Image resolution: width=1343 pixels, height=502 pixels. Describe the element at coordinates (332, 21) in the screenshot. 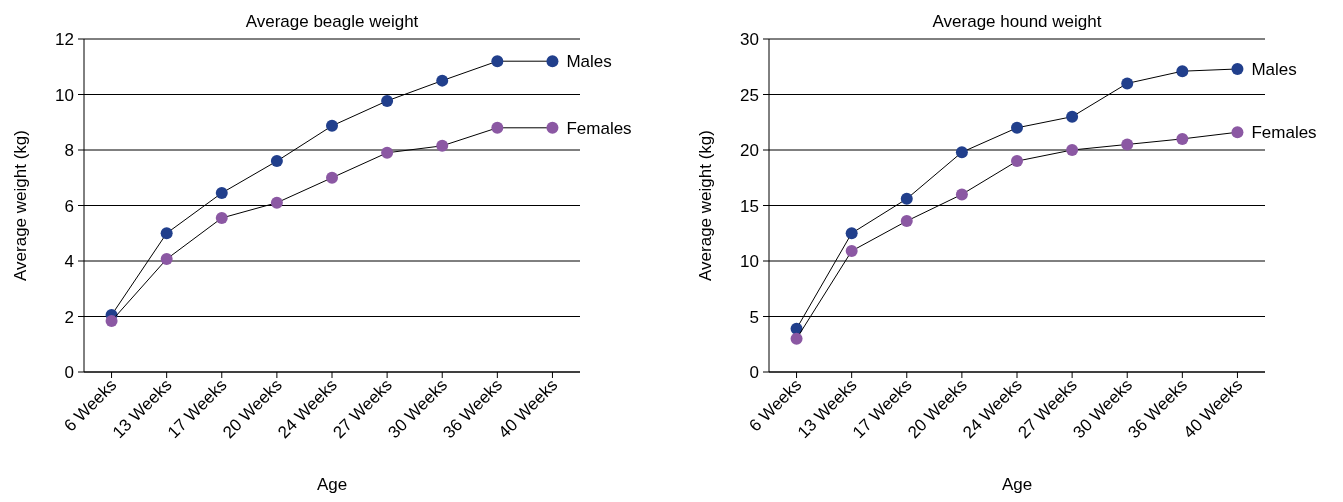

I see `chart-title: Average beagle weight` at that location.